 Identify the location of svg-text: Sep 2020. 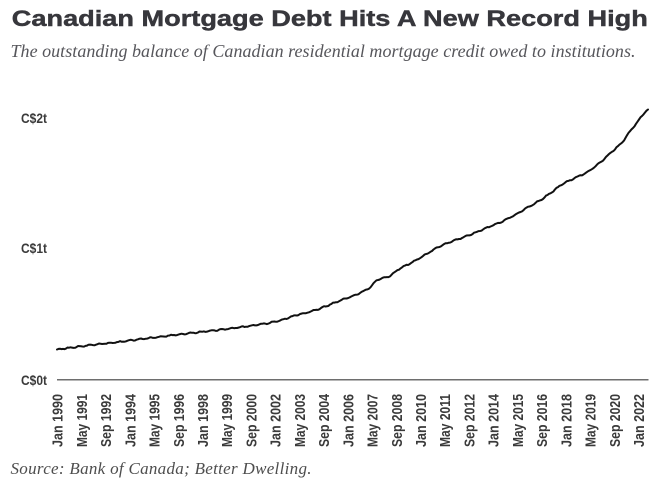
(615, 420).